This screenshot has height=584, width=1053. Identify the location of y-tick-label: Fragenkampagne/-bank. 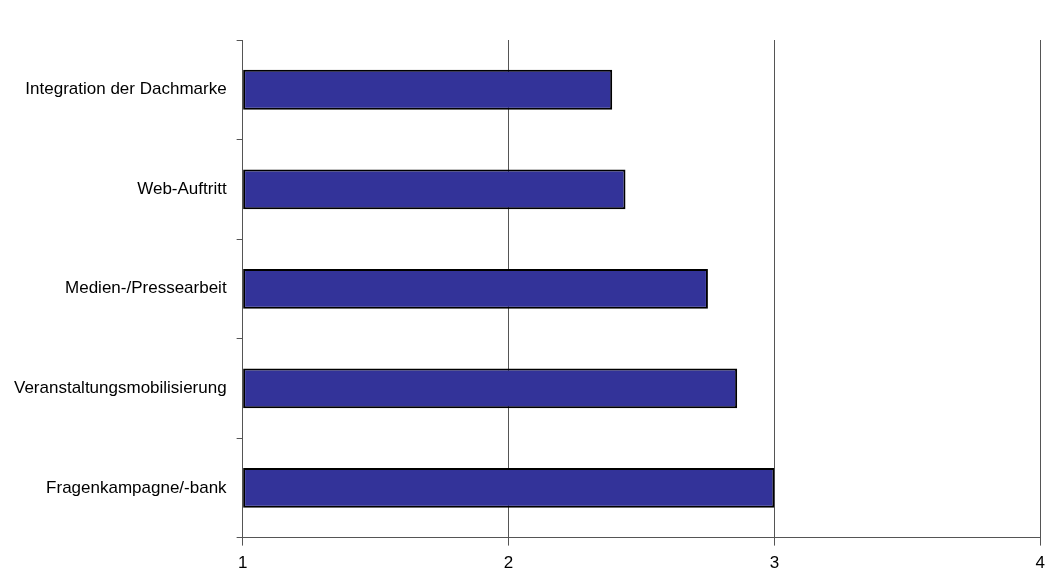
(137, 487).